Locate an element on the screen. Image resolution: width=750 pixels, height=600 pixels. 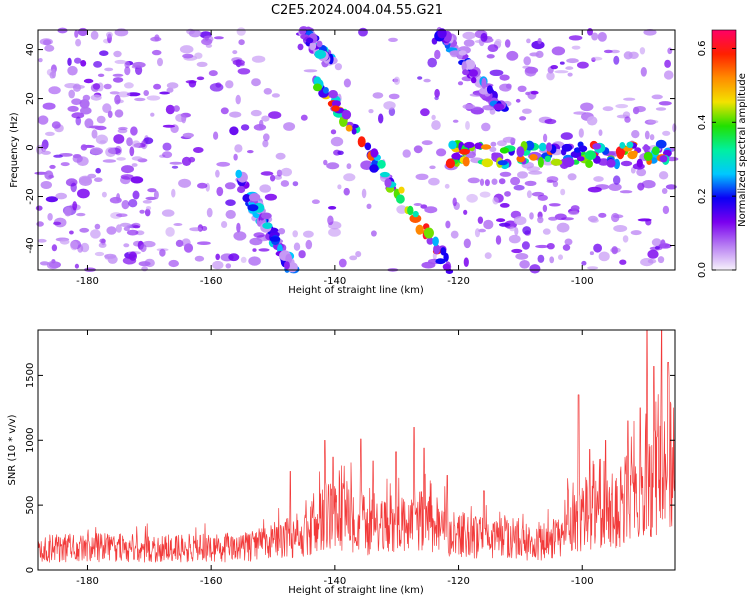
snr-x-tick-label: -140 is located at coordinates (335, 581).